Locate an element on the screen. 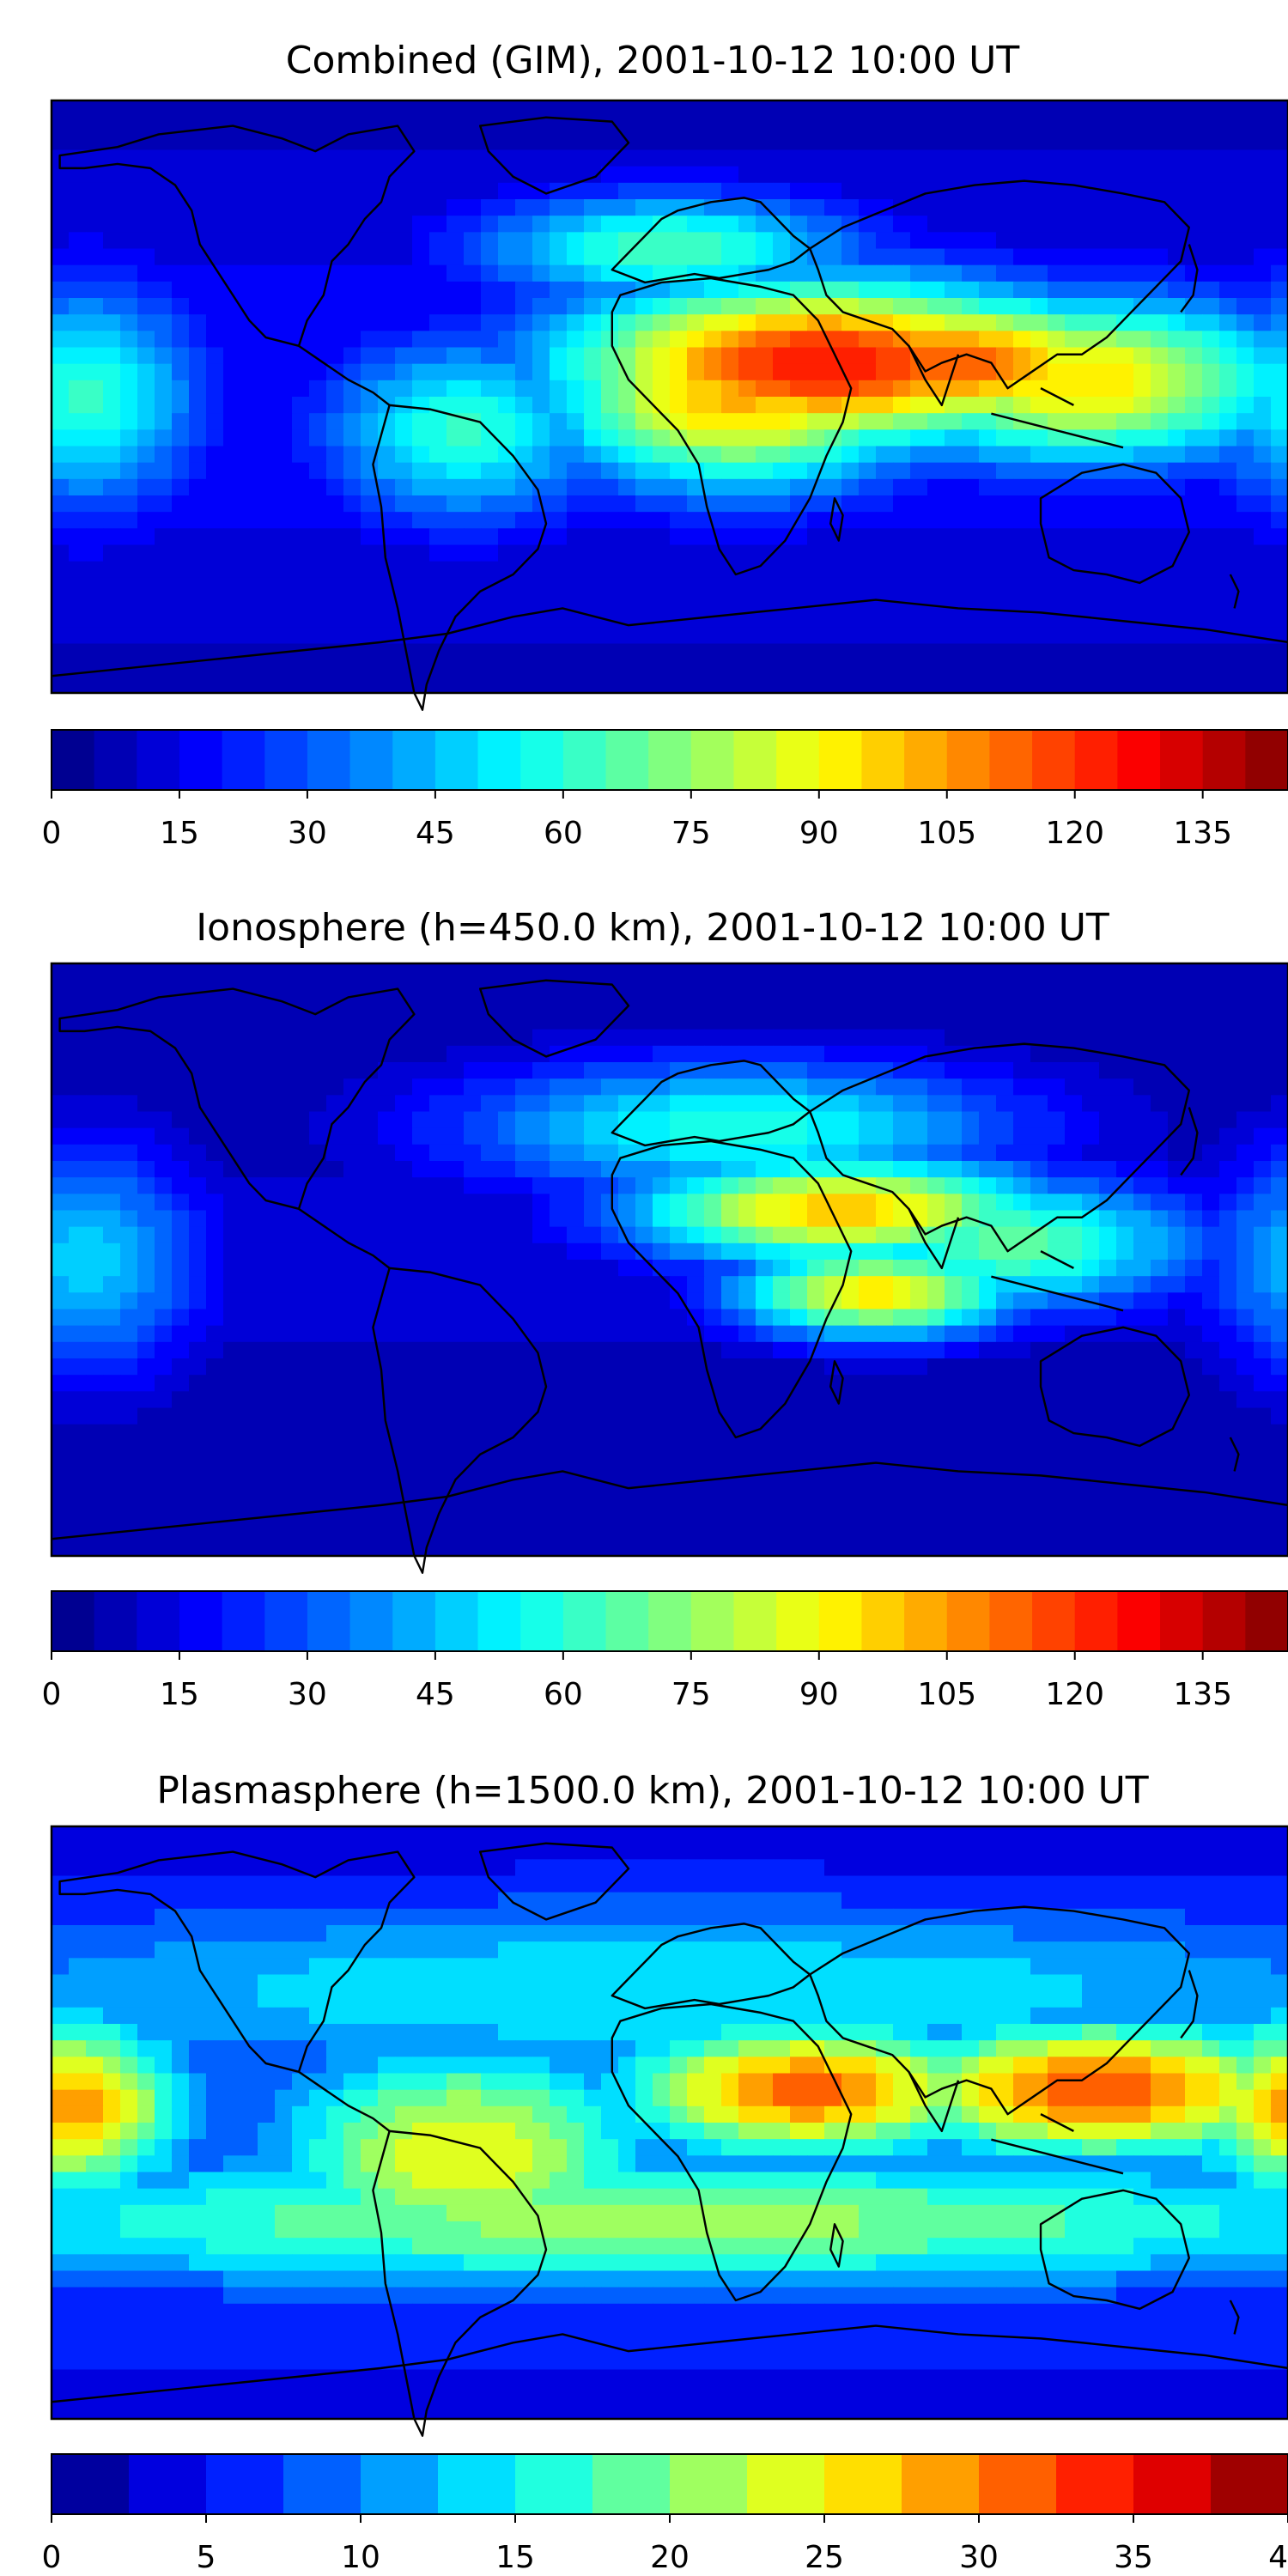 The width and height of the screenshot is (1288, 2576). colorbar-tick-label: 120 is located at coordinates (1074, 1694).